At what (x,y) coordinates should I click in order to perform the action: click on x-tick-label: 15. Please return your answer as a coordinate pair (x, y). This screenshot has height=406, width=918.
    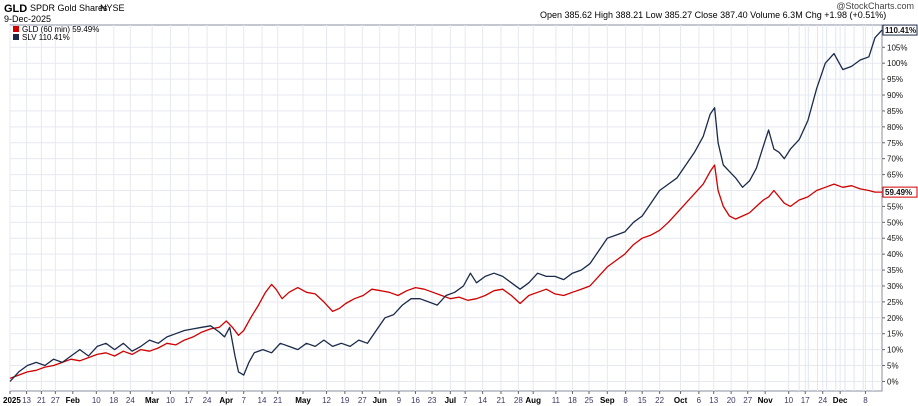
    Looking at the image, I should click on (642, 400).